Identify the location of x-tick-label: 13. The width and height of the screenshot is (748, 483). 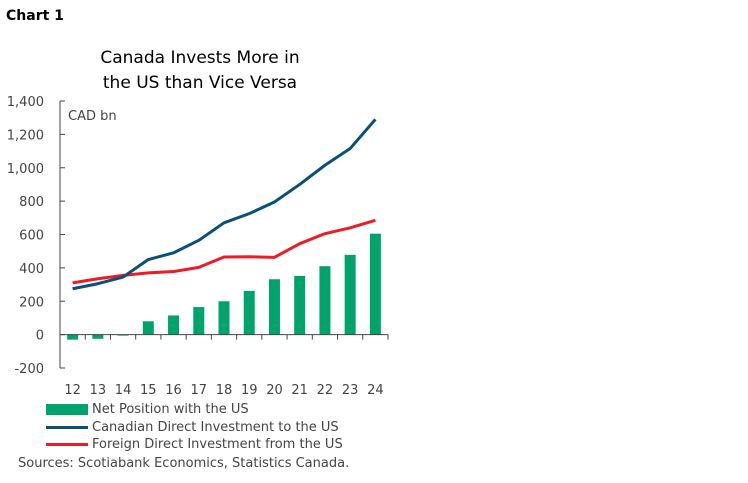
(98, 390).